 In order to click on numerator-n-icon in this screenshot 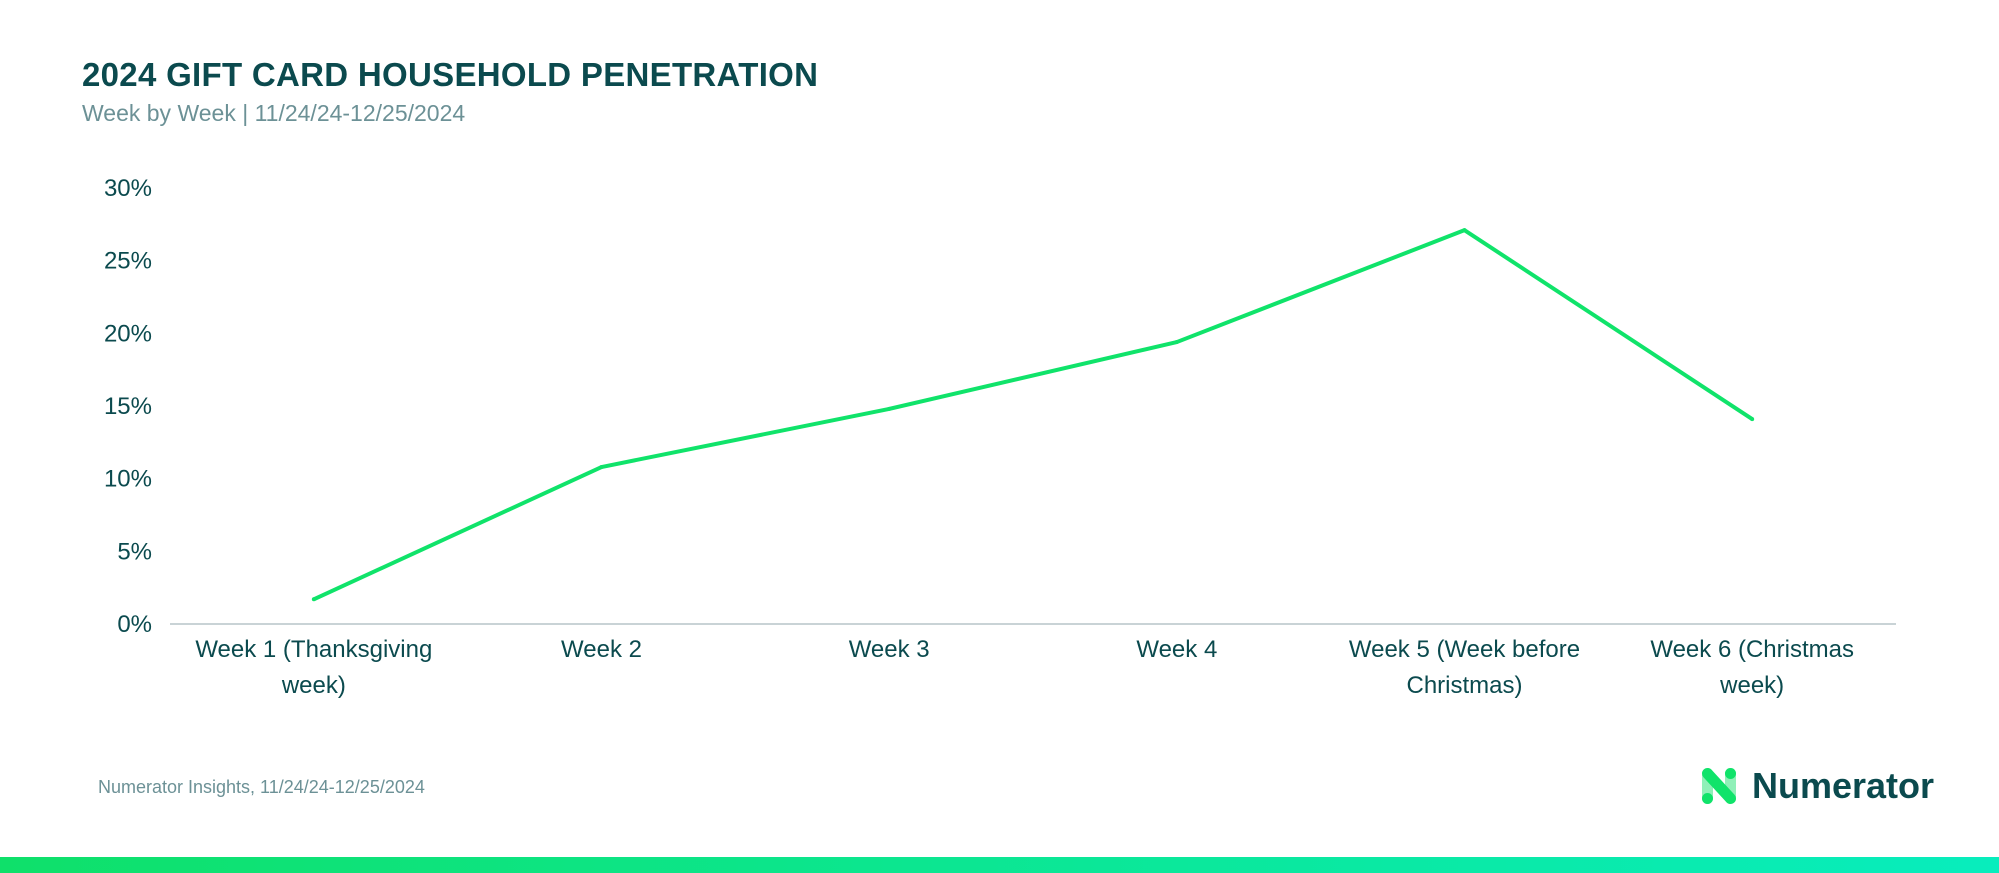, I will do `click(1719, 786)`.